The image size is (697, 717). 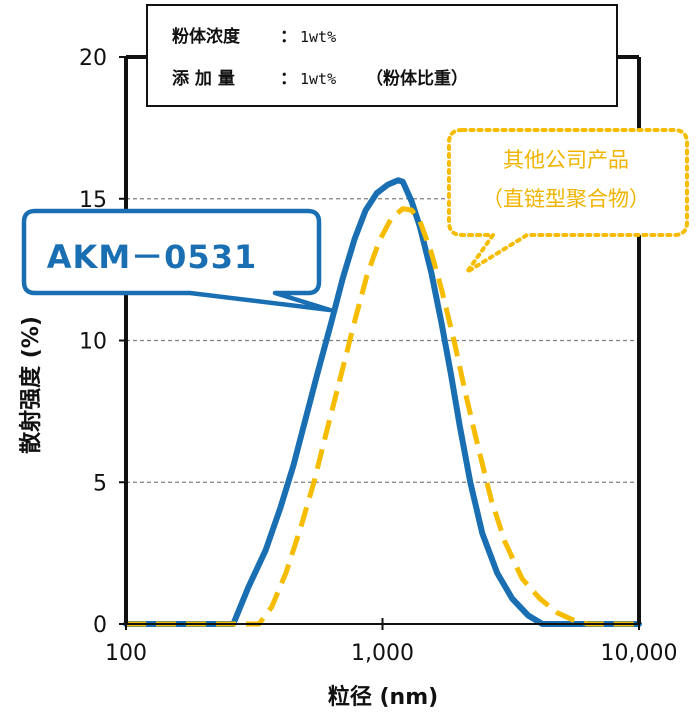 What do you see at coordinates (566, 160) in the screenshot?
I see `other-callout-line1: 其他公司产品` at bounding box center [566, 160].